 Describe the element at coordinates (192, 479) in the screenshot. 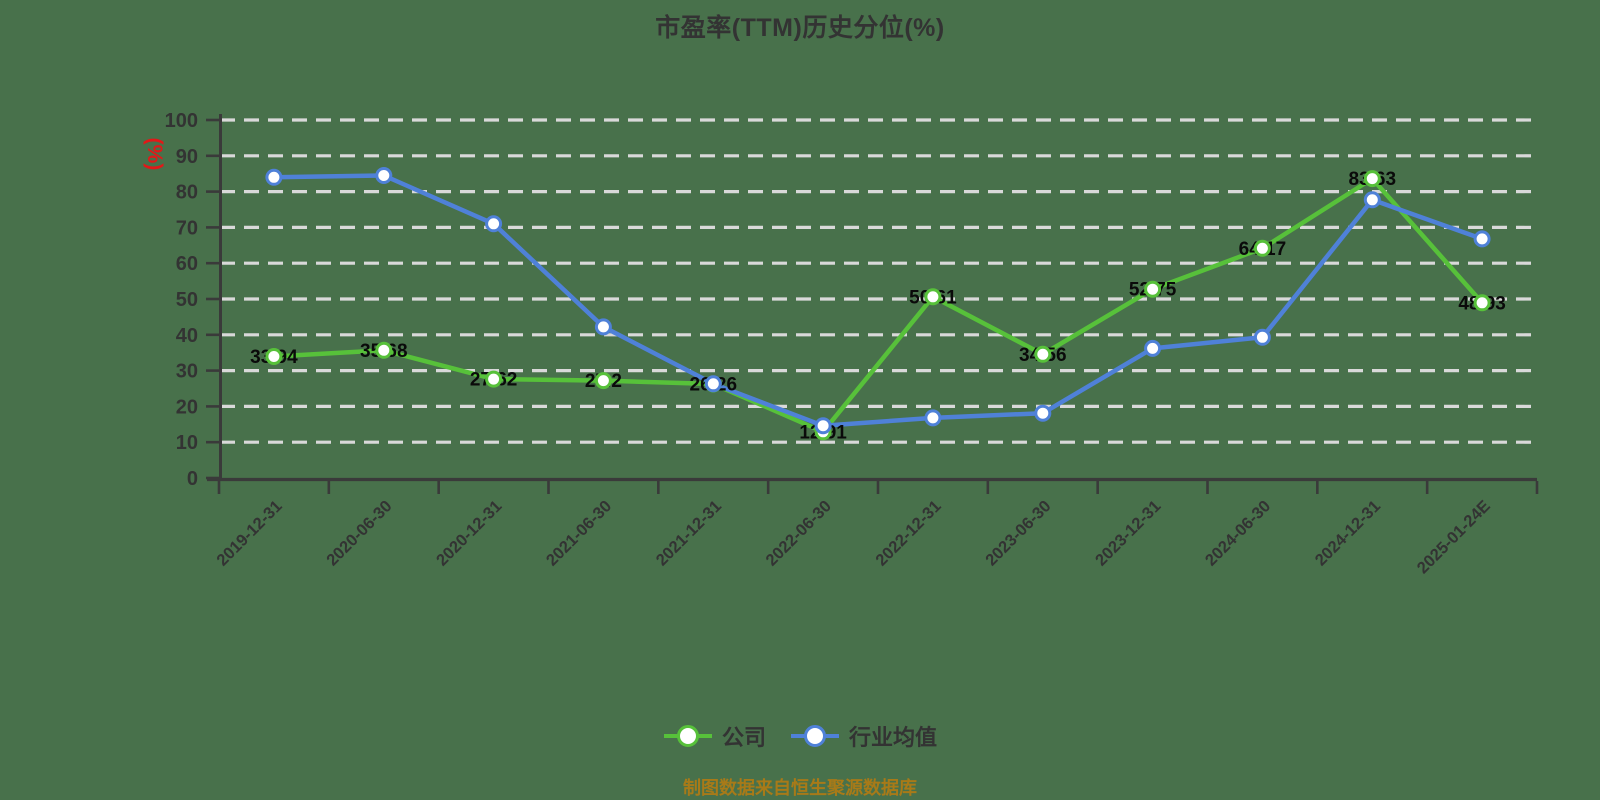

I see `y-tick-label: 0` at that location.